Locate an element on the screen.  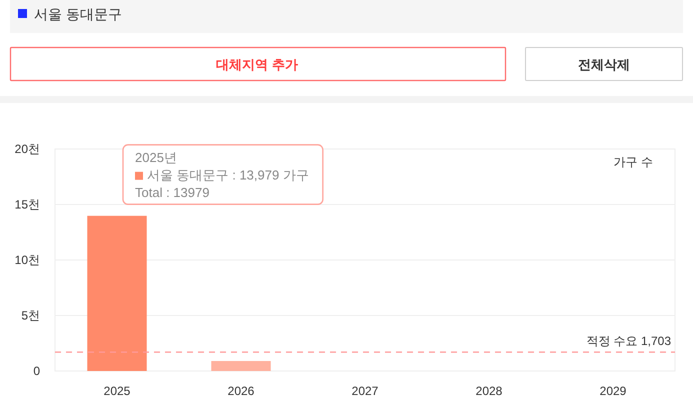
ref-line-label: 적정 수요 1,703 is located at coordinates (628, 341).